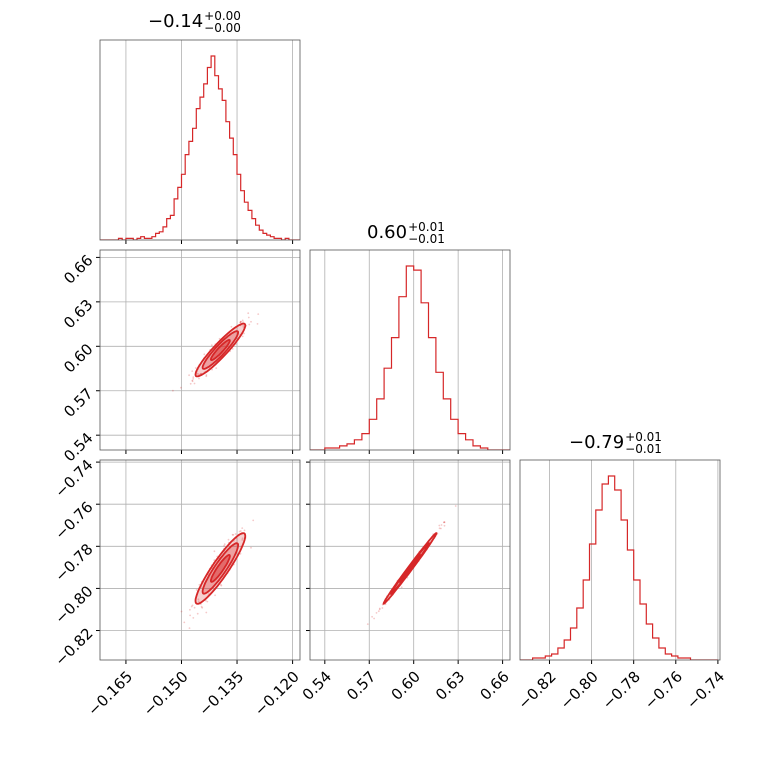 This screenshot has height=760, width=760. What do you see at coordinates (78, 447) in the screenshot?
I see `y-tick-label: 0.54` at bounding box center [78, 447].